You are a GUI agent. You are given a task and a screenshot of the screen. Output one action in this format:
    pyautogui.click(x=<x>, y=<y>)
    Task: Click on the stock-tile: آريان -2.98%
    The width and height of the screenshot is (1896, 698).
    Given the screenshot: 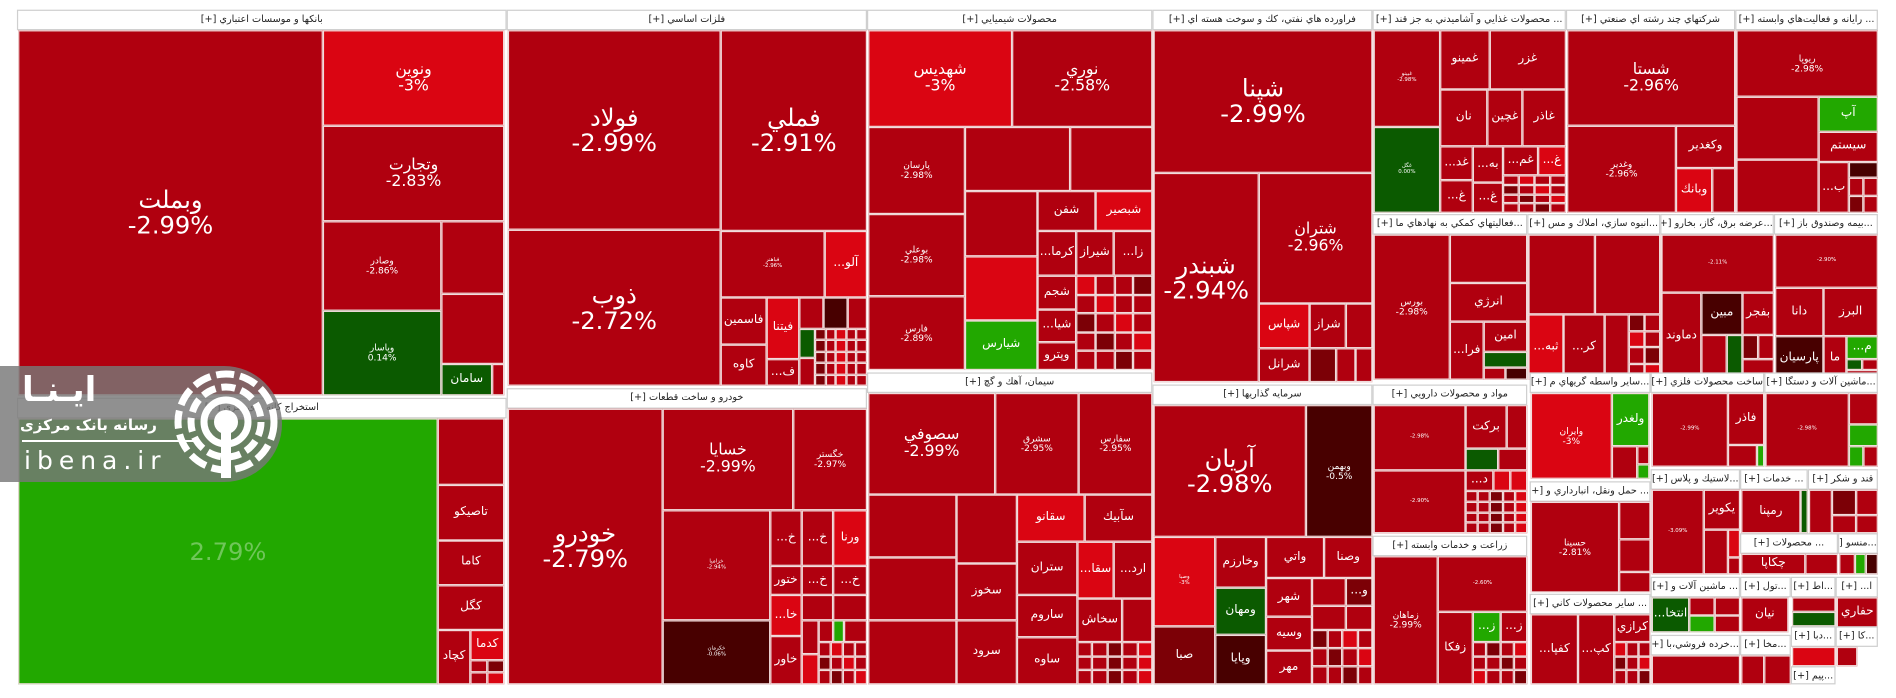 What is the action you would take?
    pyautogui.click(x=1229, y=471)
    